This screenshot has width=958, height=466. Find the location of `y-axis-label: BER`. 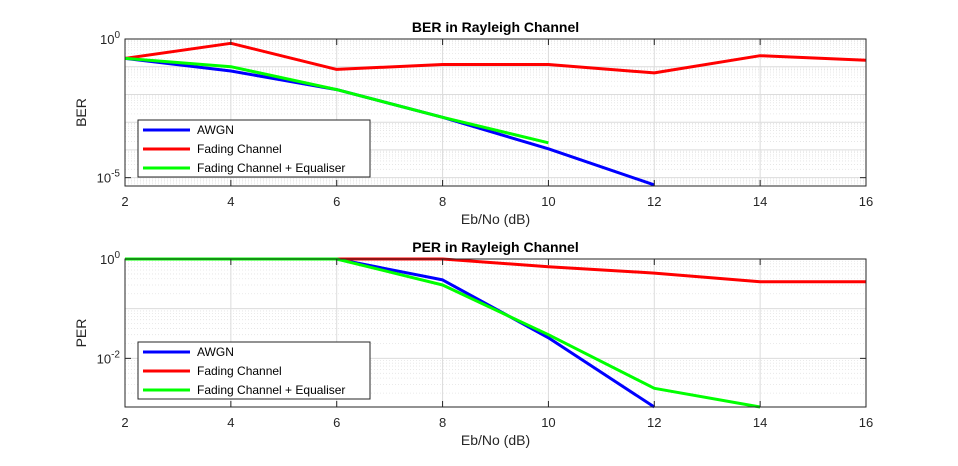

y-axis-label: BER is located at coordinates (81, 112).